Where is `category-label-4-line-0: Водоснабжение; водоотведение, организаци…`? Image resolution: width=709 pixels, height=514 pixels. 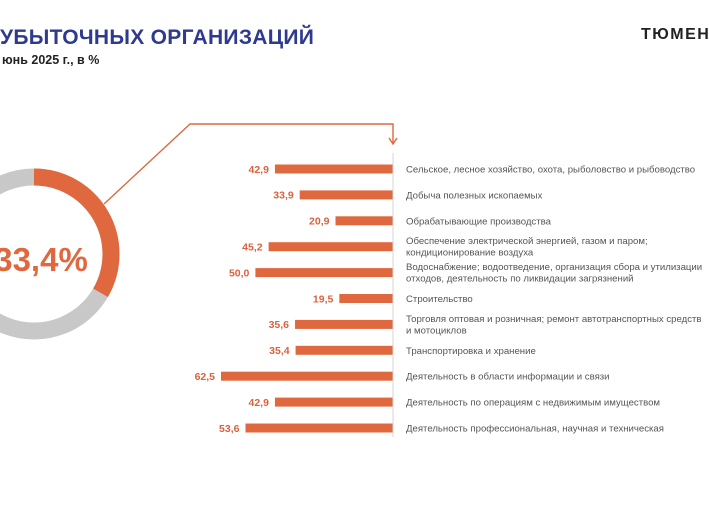
category-label-4-line-0: Водоснабжение; водоотведение, организаци… is located at coordinates (554, 267).